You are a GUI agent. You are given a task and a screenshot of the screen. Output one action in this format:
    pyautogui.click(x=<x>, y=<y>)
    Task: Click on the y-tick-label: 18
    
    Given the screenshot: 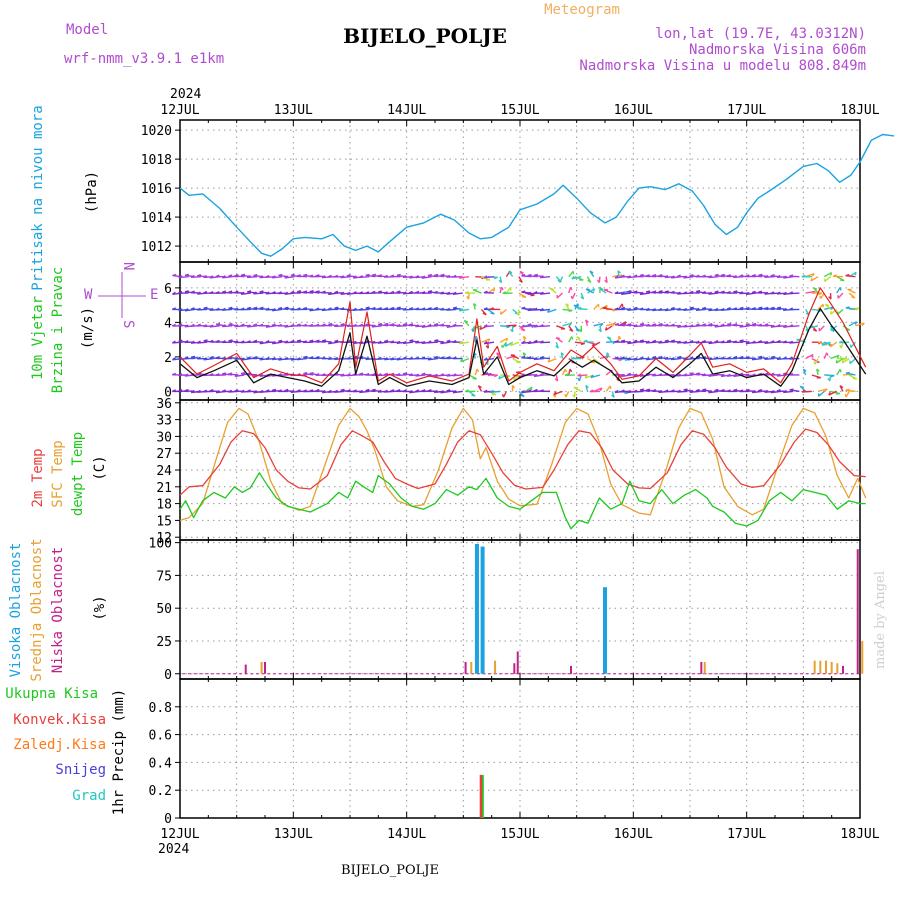 What is the action you would take?
    pyautogui.click(x=164, y=505)
    